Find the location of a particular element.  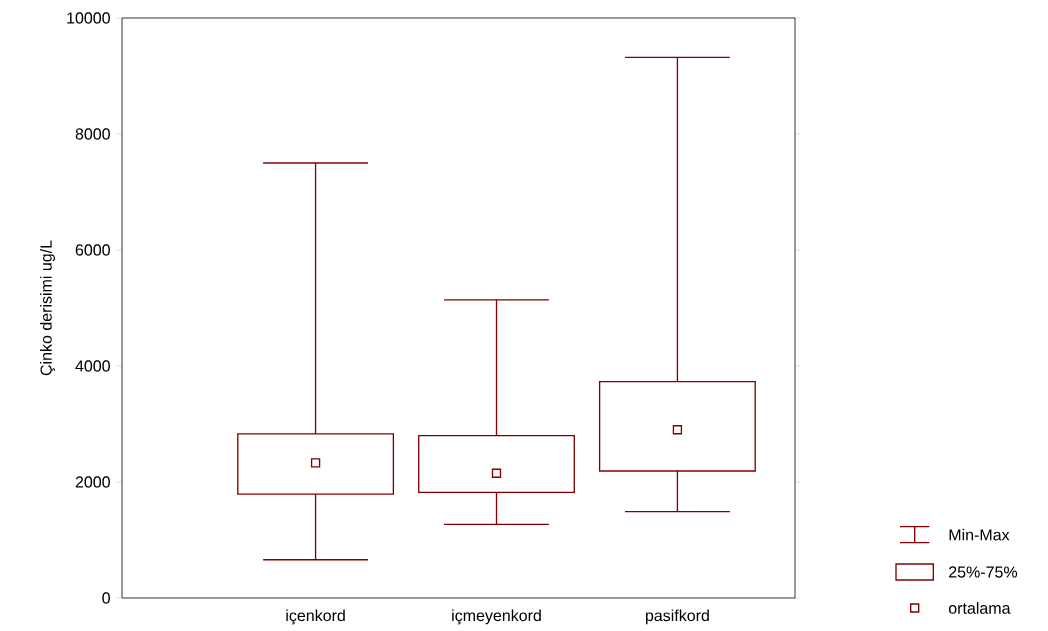

text: Min-Max is located at coordinates (979, 534).